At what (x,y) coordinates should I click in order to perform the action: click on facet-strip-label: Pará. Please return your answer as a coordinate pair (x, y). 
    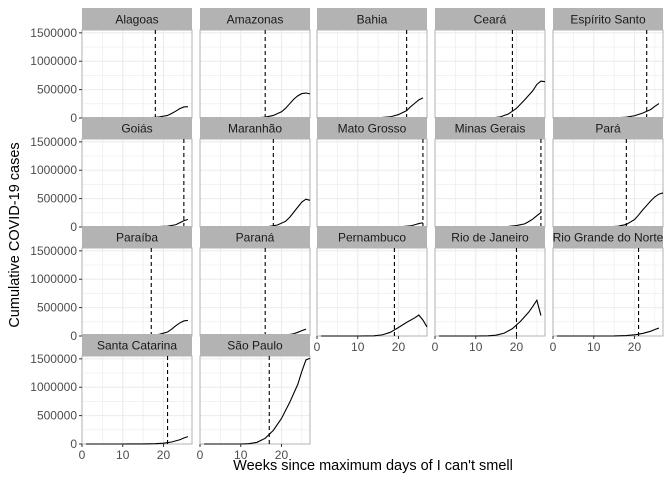
    Looking at the image, I should click on (608, 129).